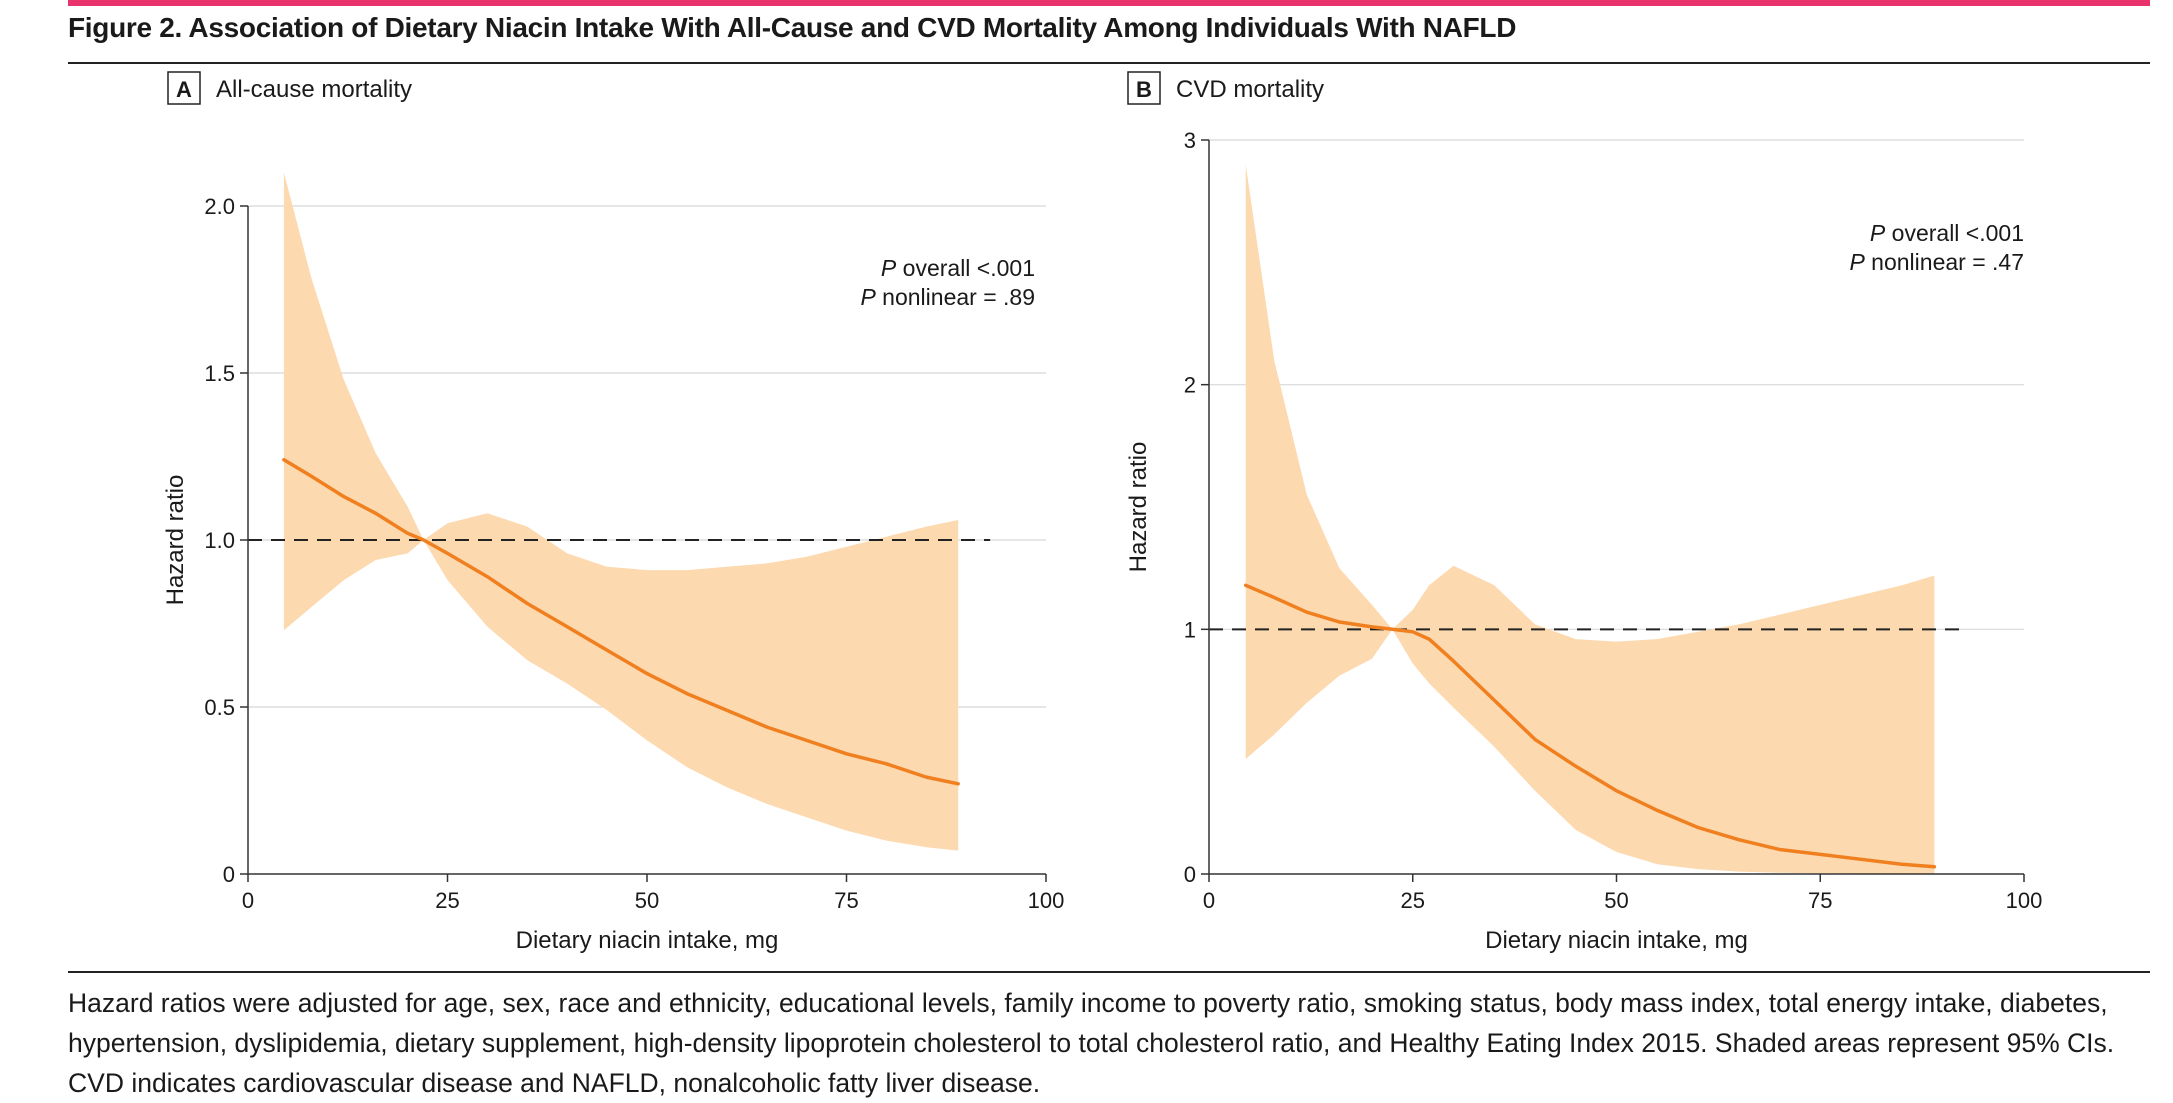 The height and width of the screenshot is (1103, 2173). What do you see at coordinates (219, 373) in the screenshot?
I see `y-tick-label-3: 1.5` at bounding box center [219, 373].